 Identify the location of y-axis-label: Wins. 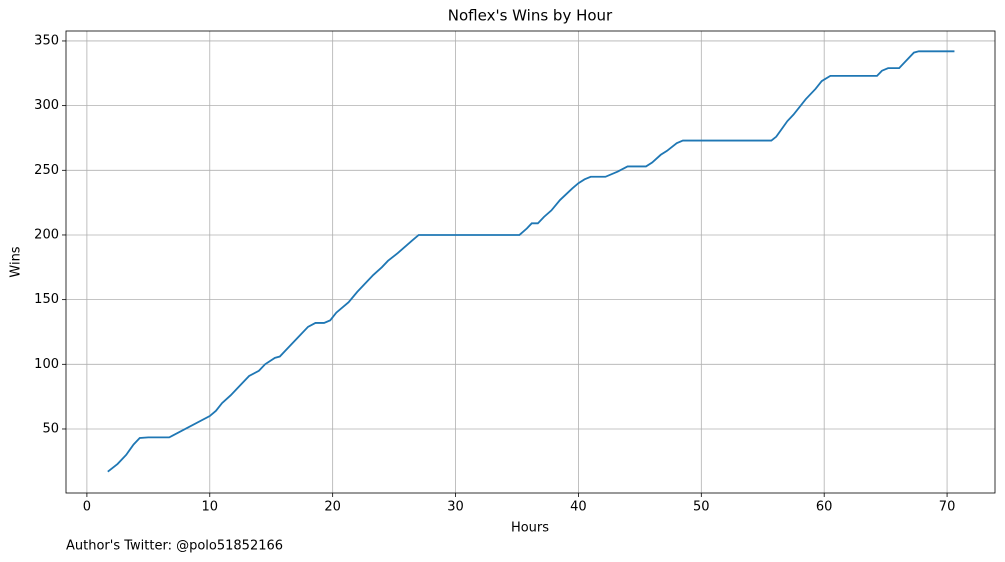
(16, 261).